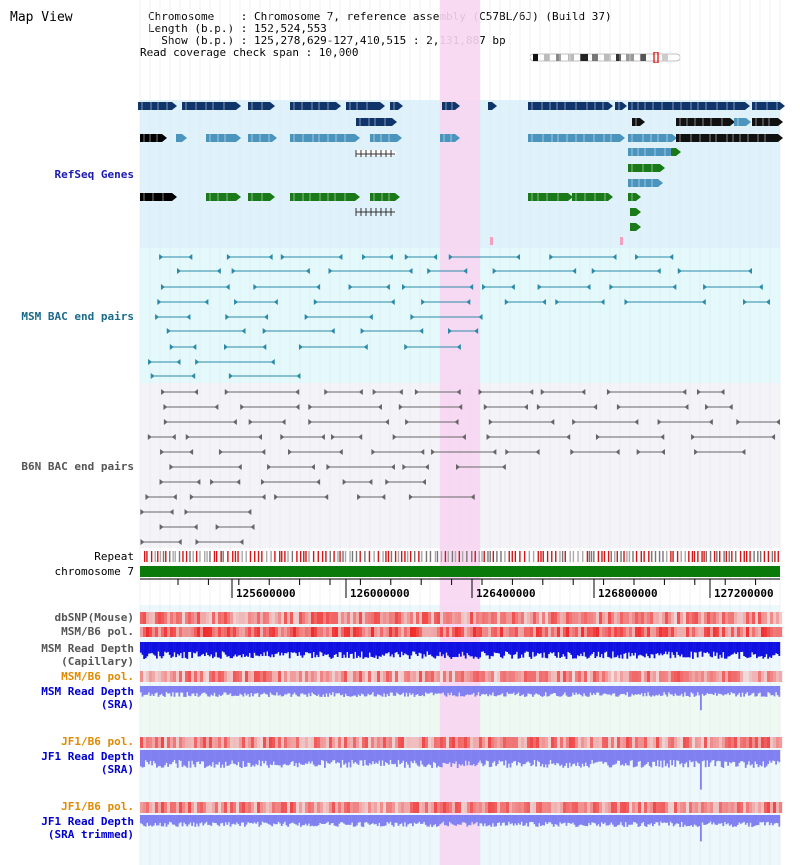  What do you see at coordinates (94, 174) in the screenshot?
I see `track-label-refseq-genes: RefSeq Genes` at bounding box center [94, 174].